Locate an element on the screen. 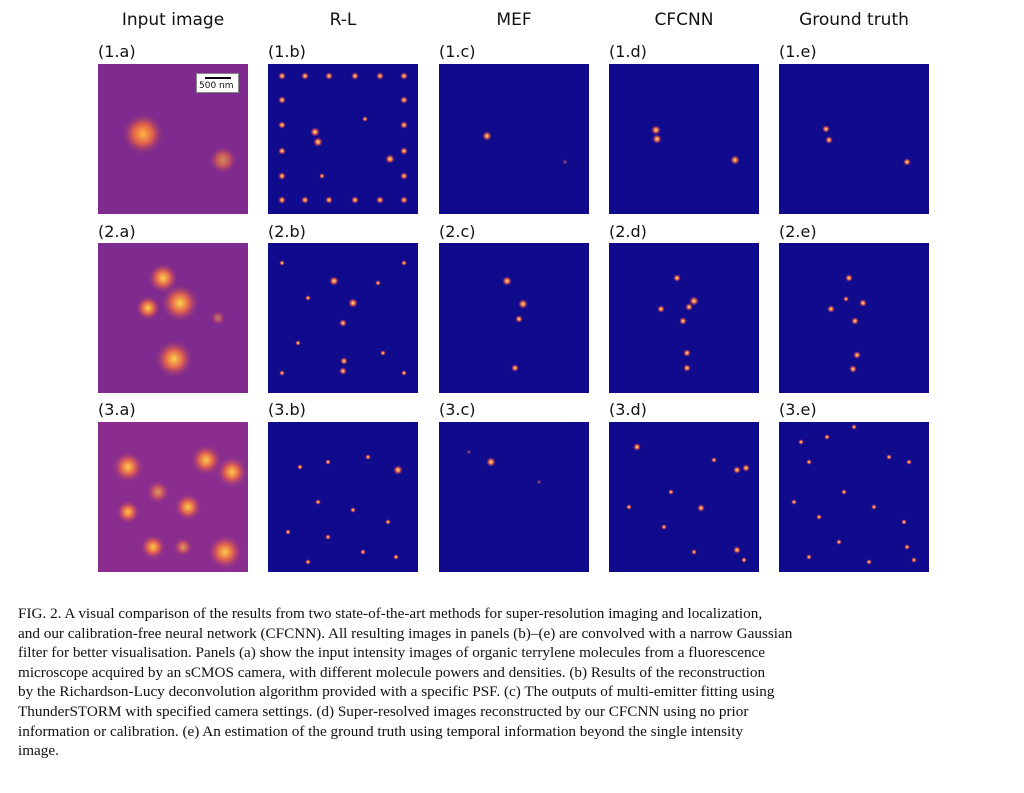  column-header-rl: R-L is located at coordinates (343, 20).